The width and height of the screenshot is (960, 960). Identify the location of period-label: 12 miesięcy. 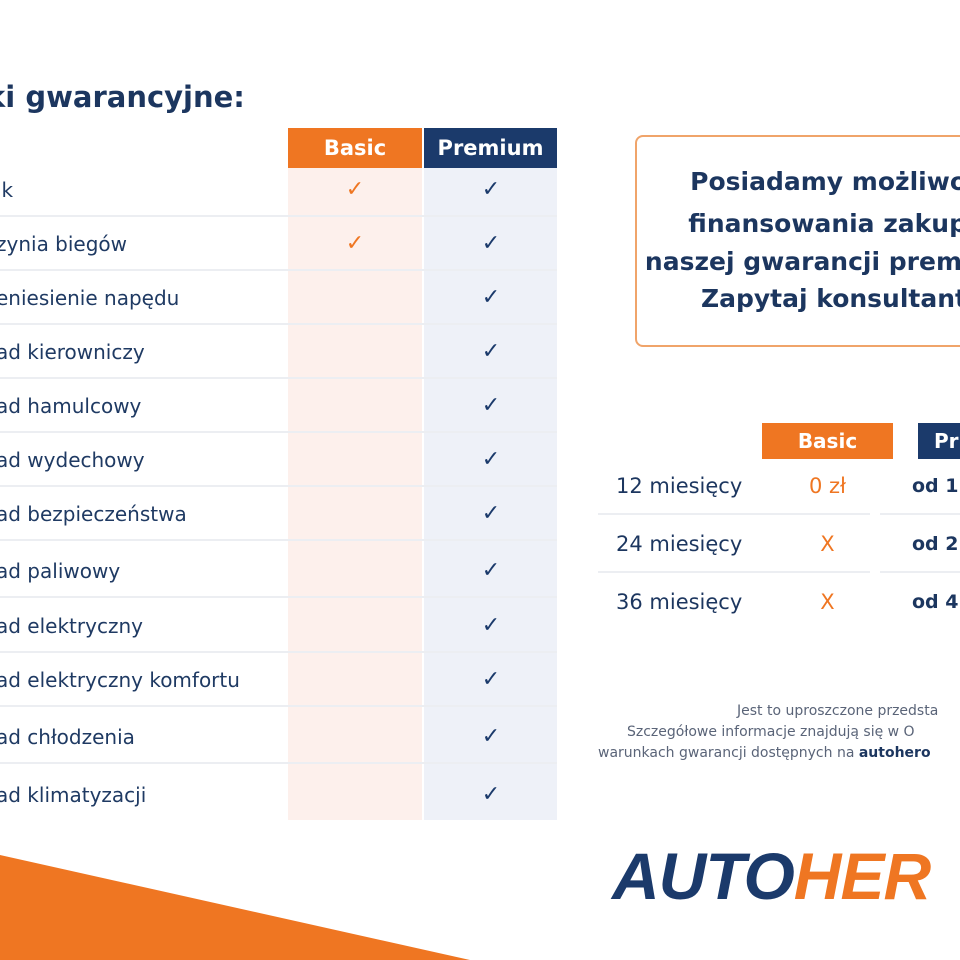
(679, 486).